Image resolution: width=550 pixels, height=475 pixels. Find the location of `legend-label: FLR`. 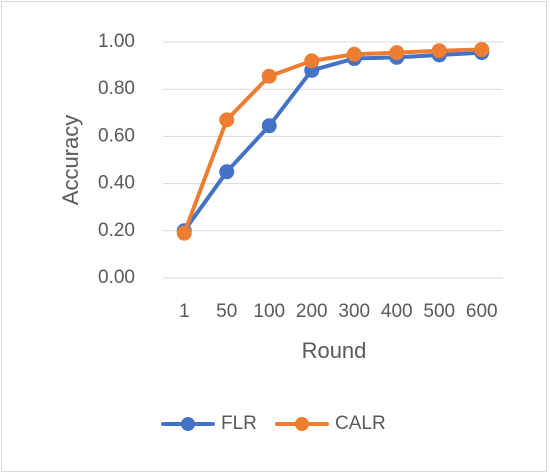

legend-label: FLR is located at coordinates (239, 423).